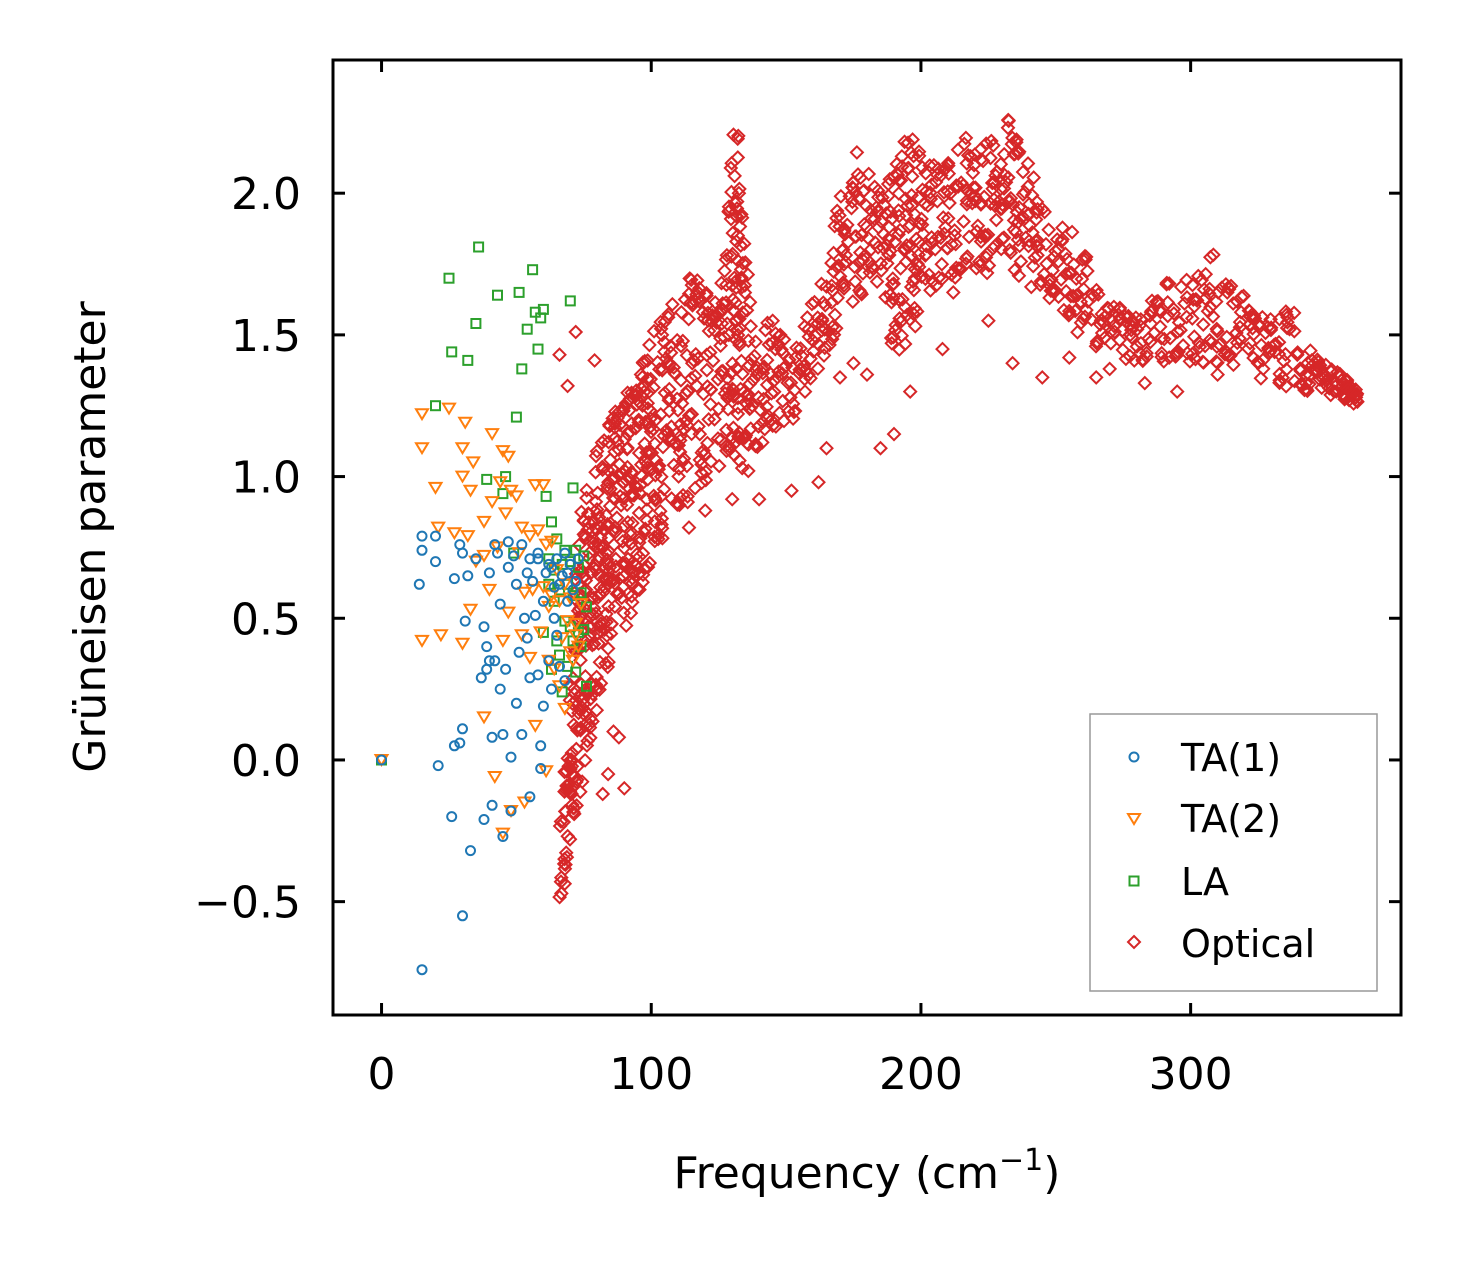 The height and width of the screenshot is (1264, 1462). Describe the element at coordinates (1230, 758) in the screenshot. I see `legend-label-ta1: TA(1)` at that location.